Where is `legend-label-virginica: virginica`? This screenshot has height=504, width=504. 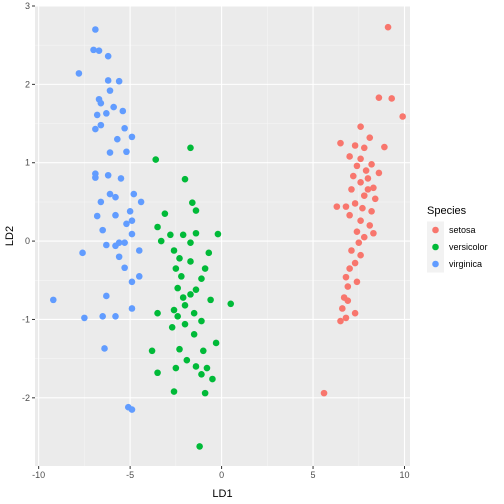 legend-label-virginica: virginica is located at coordinates (465, 264).